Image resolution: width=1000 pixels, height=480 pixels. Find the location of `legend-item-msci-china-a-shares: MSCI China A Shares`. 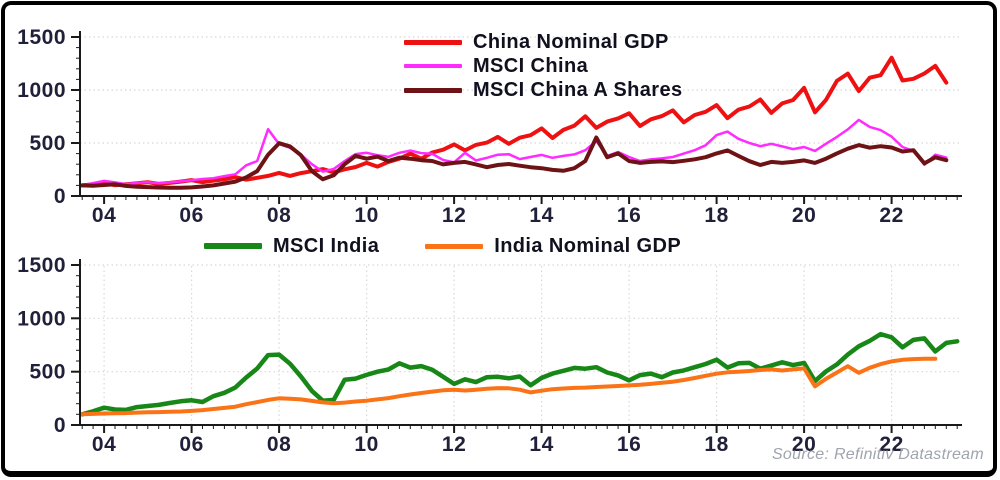

legend-item-msci-china-a-shares: MSCI China A Shares is located at coordinates (543, 90).